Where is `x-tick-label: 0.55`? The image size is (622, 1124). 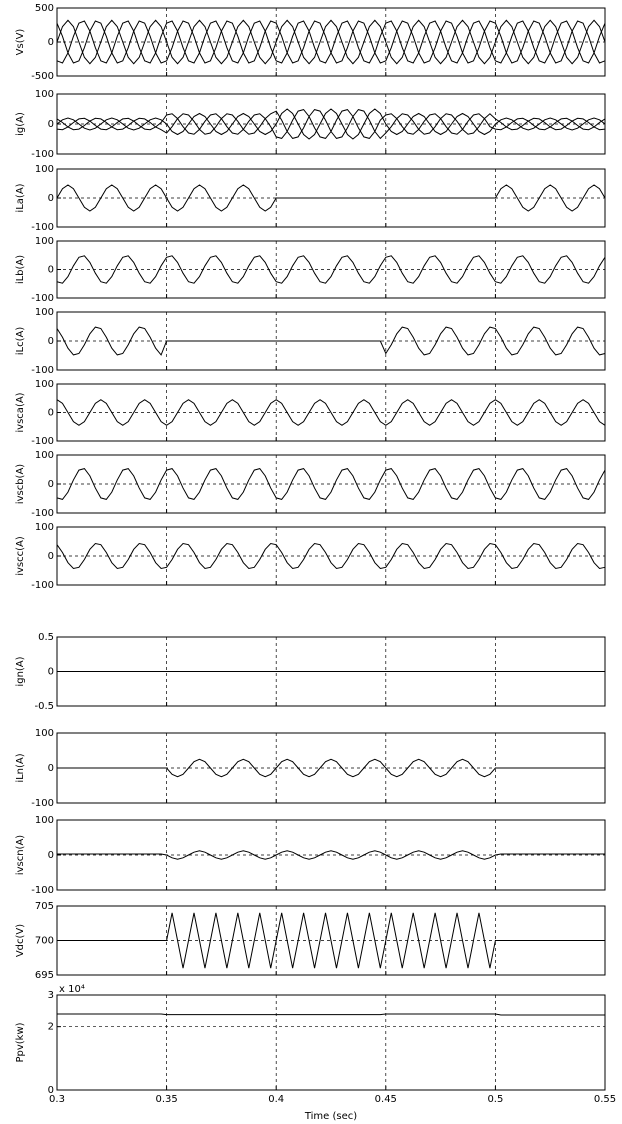 x-tick-label: 0.55 is located at coordinates (605, 1099).